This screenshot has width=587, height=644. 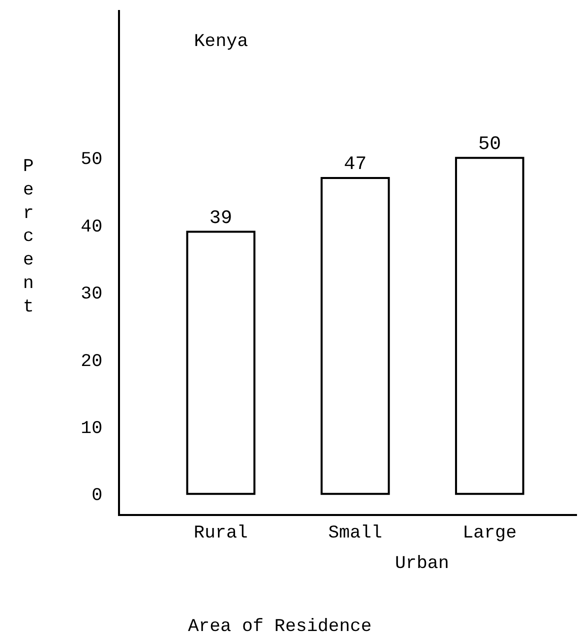 What do you see at coordinates (91, 362) in the screenshot?
I see `y-tick-label: 20` at bounding box center [91, 362].